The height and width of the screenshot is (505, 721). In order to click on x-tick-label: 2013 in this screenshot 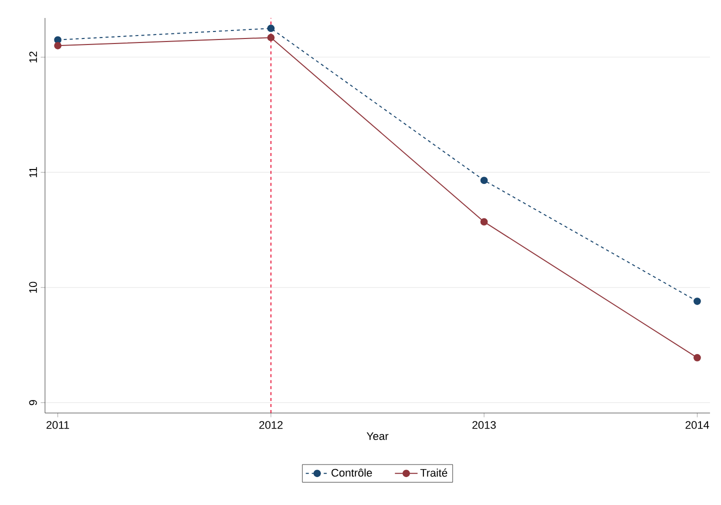, I will do `click(484, 425)`.